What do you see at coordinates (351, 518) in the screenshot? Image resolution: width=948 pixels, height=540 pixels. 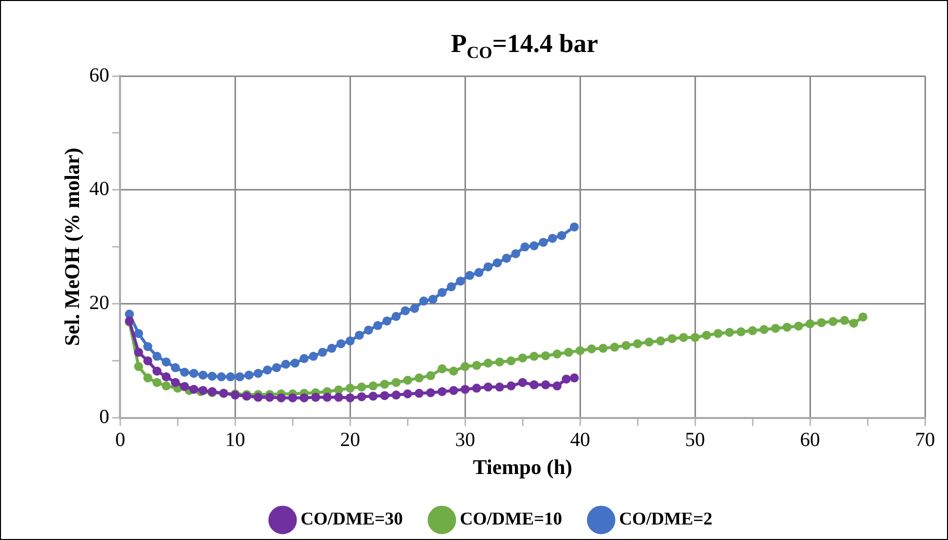 I see `legend-label: CO/DME=30` at bounding box center [351, 518].